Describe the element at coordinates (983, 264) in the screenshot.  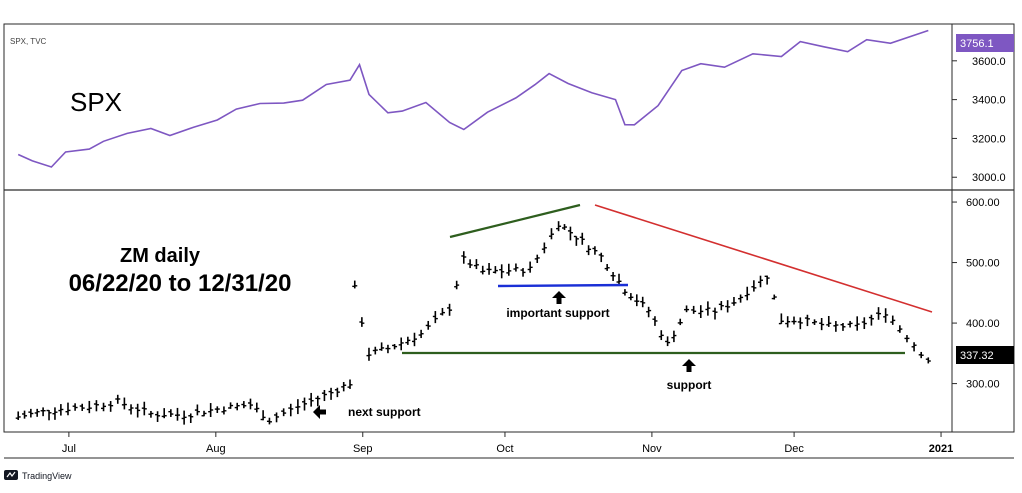
I see `zm-tick-label: 500.00` at that location.